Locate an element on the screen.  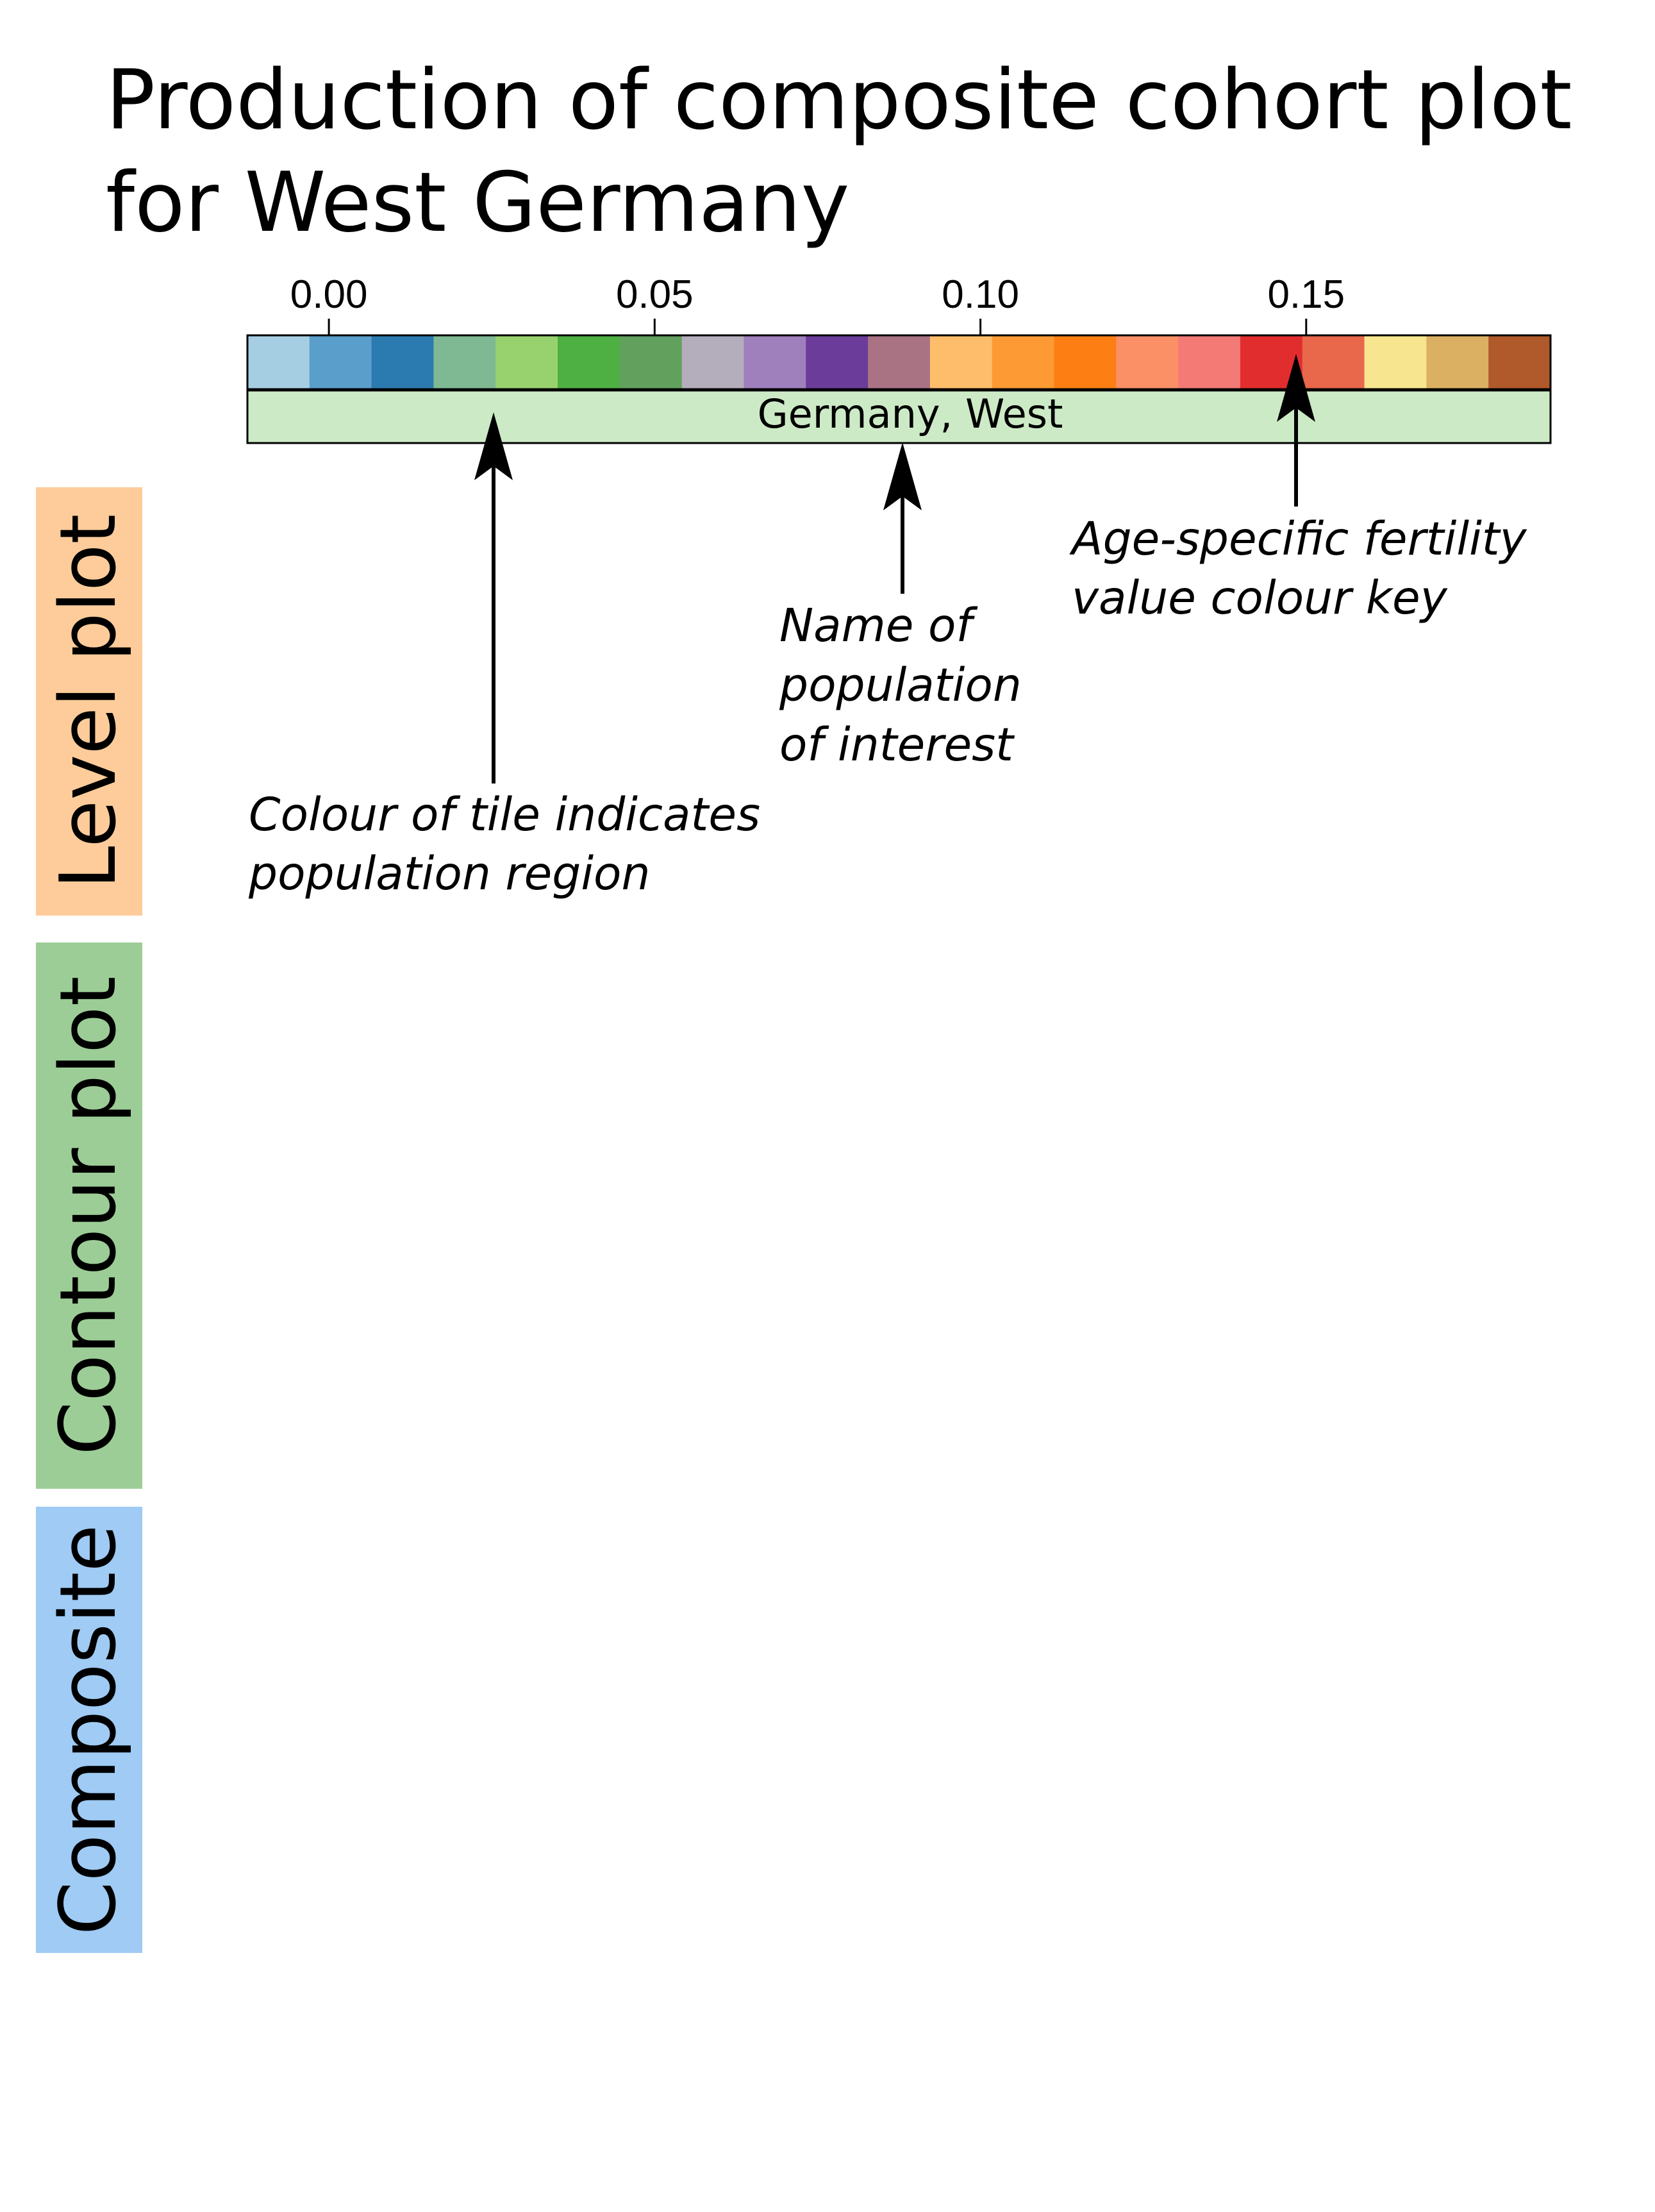
side-label-contour-plot-text: Contour plot is located at coordinates (88, 1215).